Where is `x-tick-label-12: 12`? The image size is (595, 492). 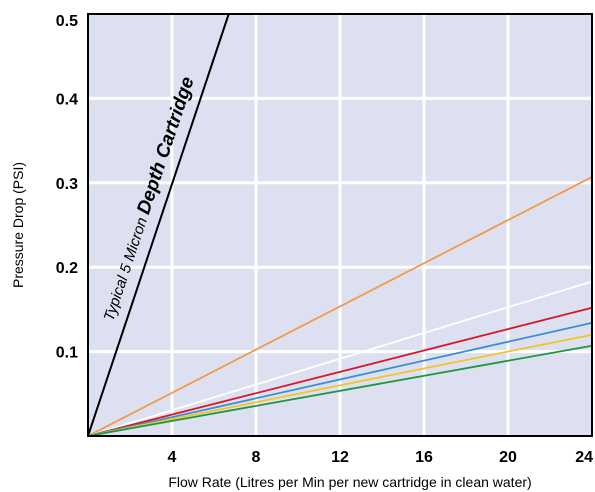
x-tick-label-12: 12 is located at coordinates (340, 457).